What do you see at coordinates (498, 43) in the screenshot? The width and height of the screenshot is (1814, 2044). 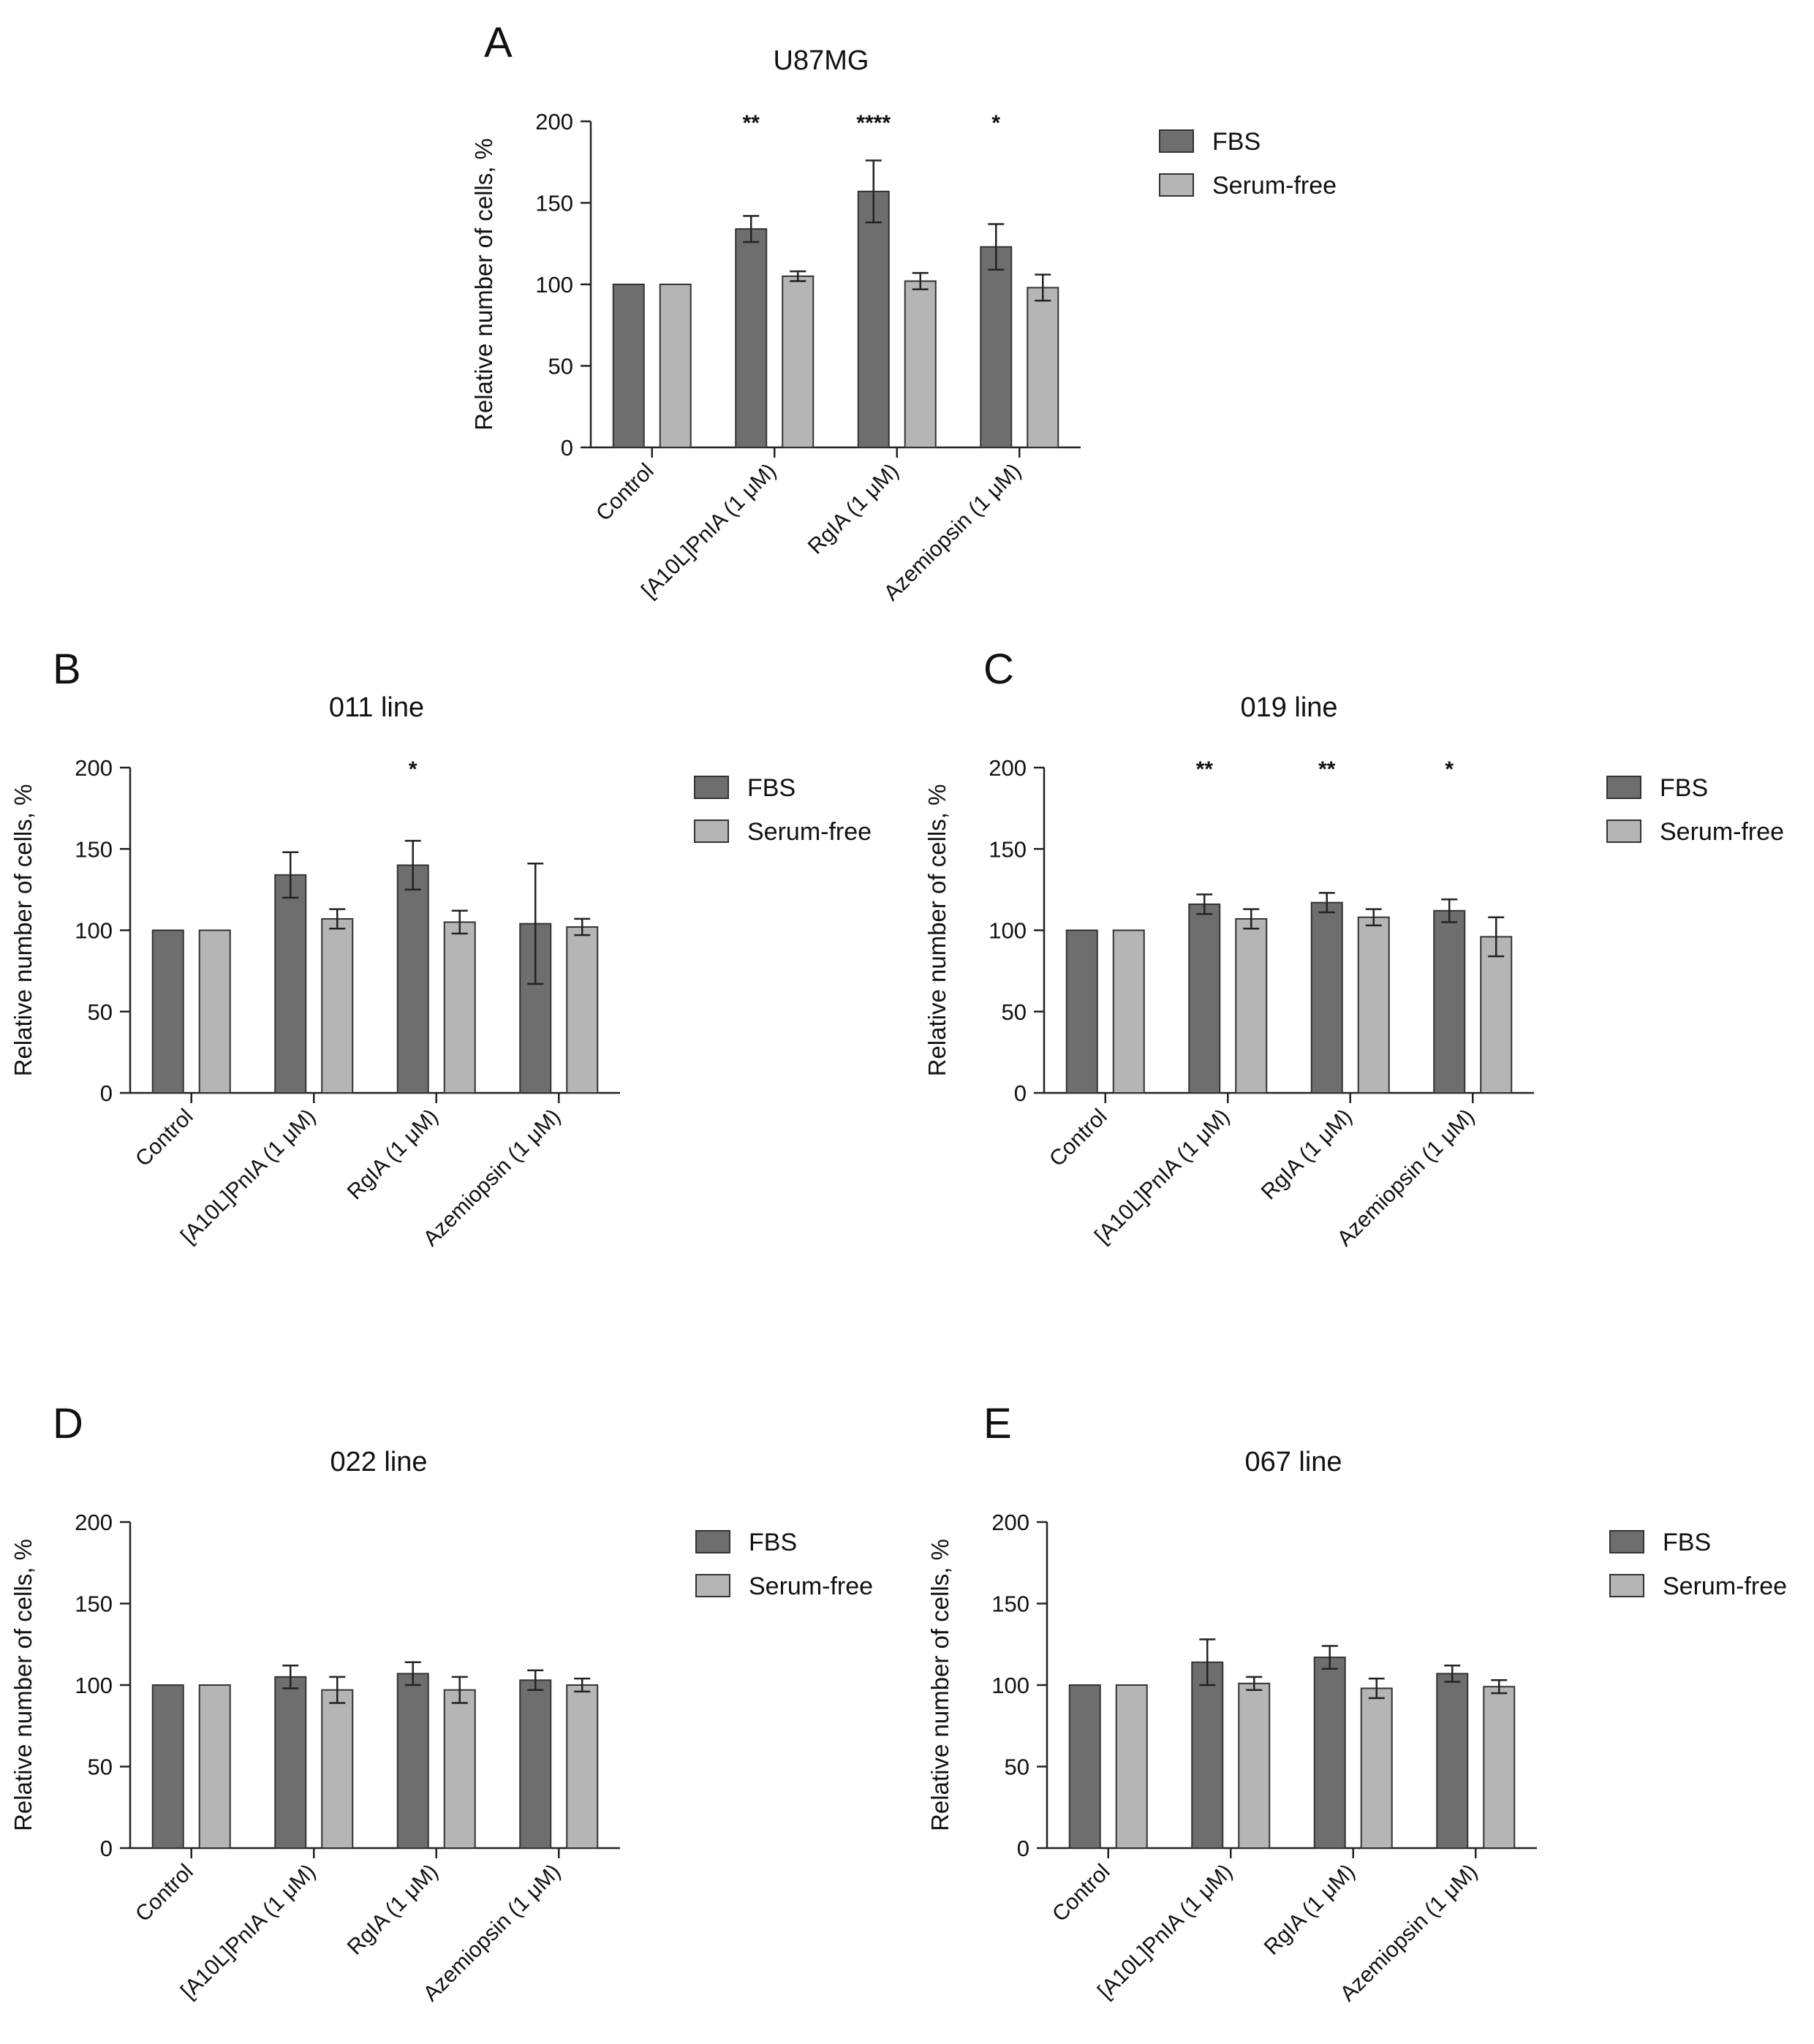 I see `panel-letter: A` at bounding box center [498, 43].